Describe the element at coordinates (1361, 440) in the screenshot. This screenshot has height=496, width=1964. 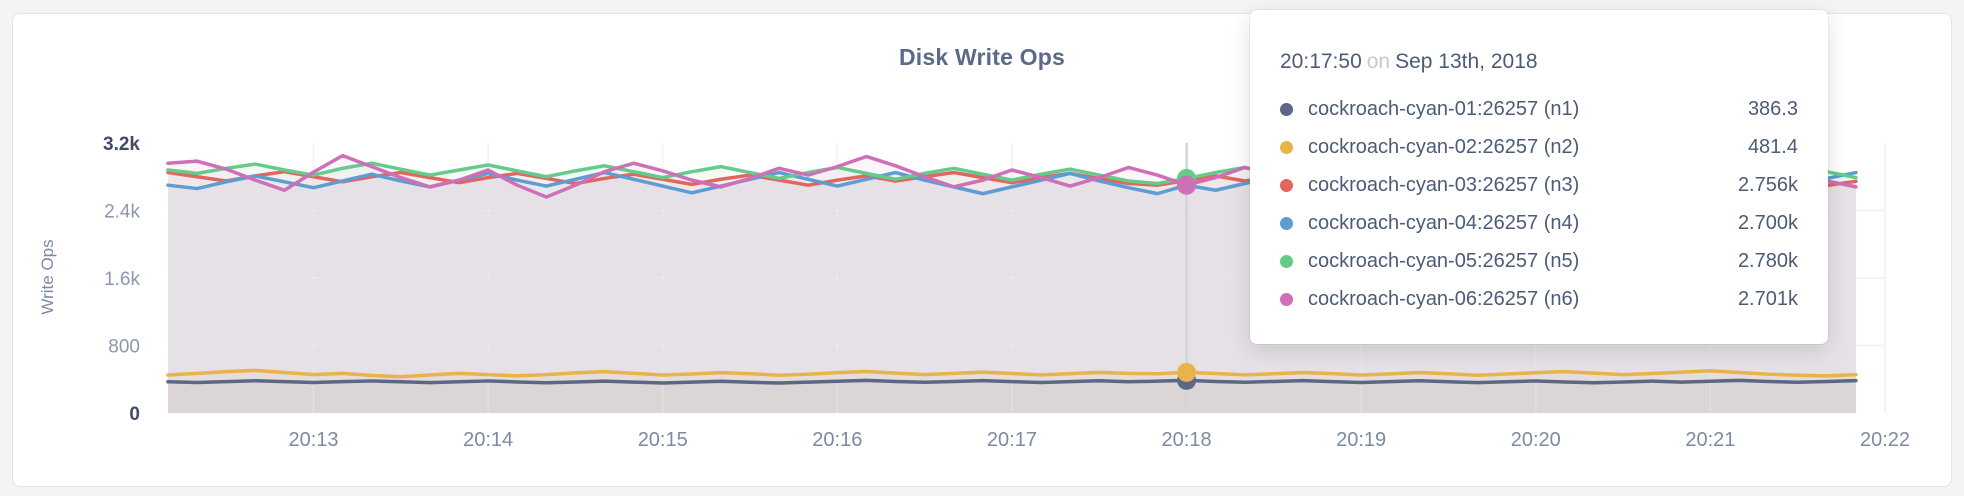
I see `x-tick-label: 20:19` at that location.